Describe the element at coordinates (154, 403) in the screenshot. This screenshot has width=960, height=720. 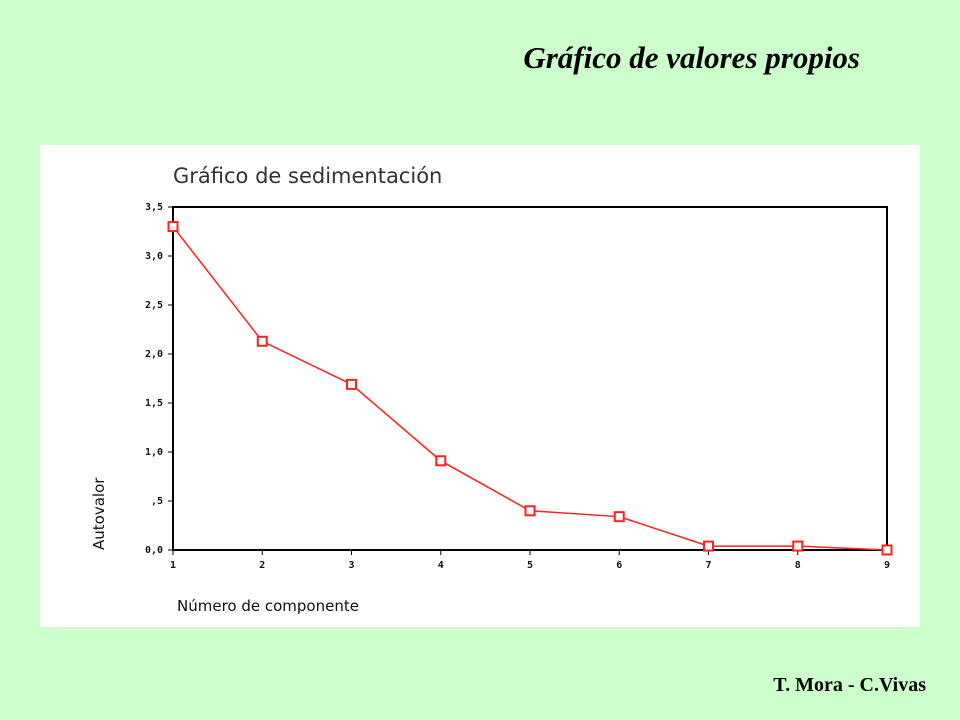
I see `y-tick-label: 1,5` at that location.